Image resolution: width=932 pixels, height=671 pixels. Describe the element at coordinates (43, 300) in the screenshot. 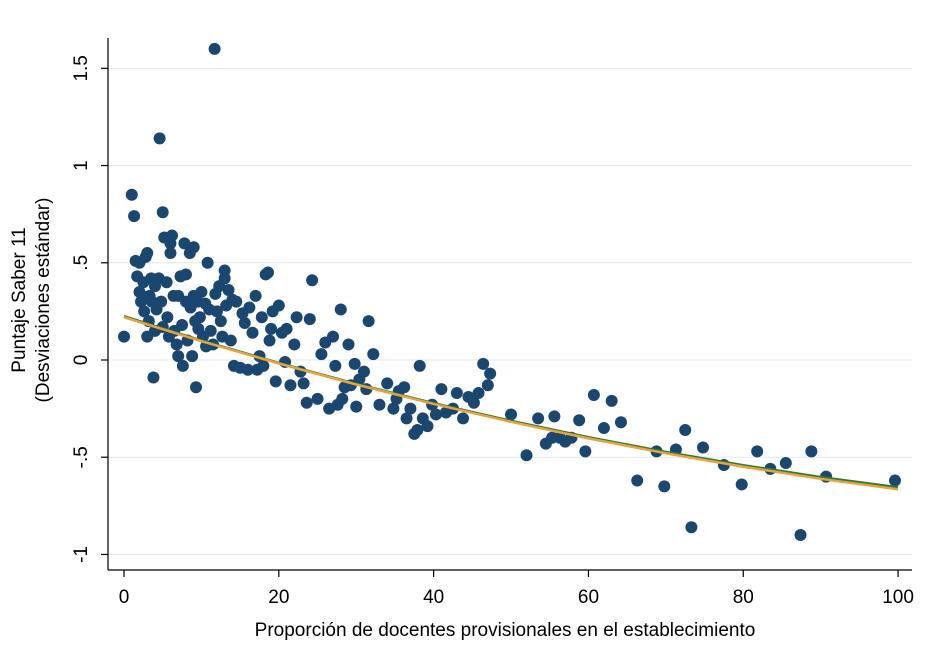

I see `y-axis-label: (Desviaciones estándar)` at that location.